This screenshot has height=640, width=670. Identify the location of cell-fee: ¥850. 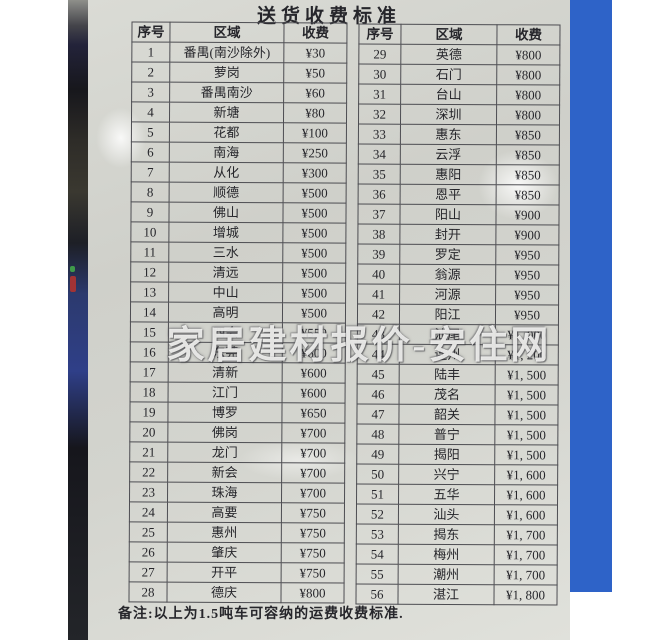
(528, 135).